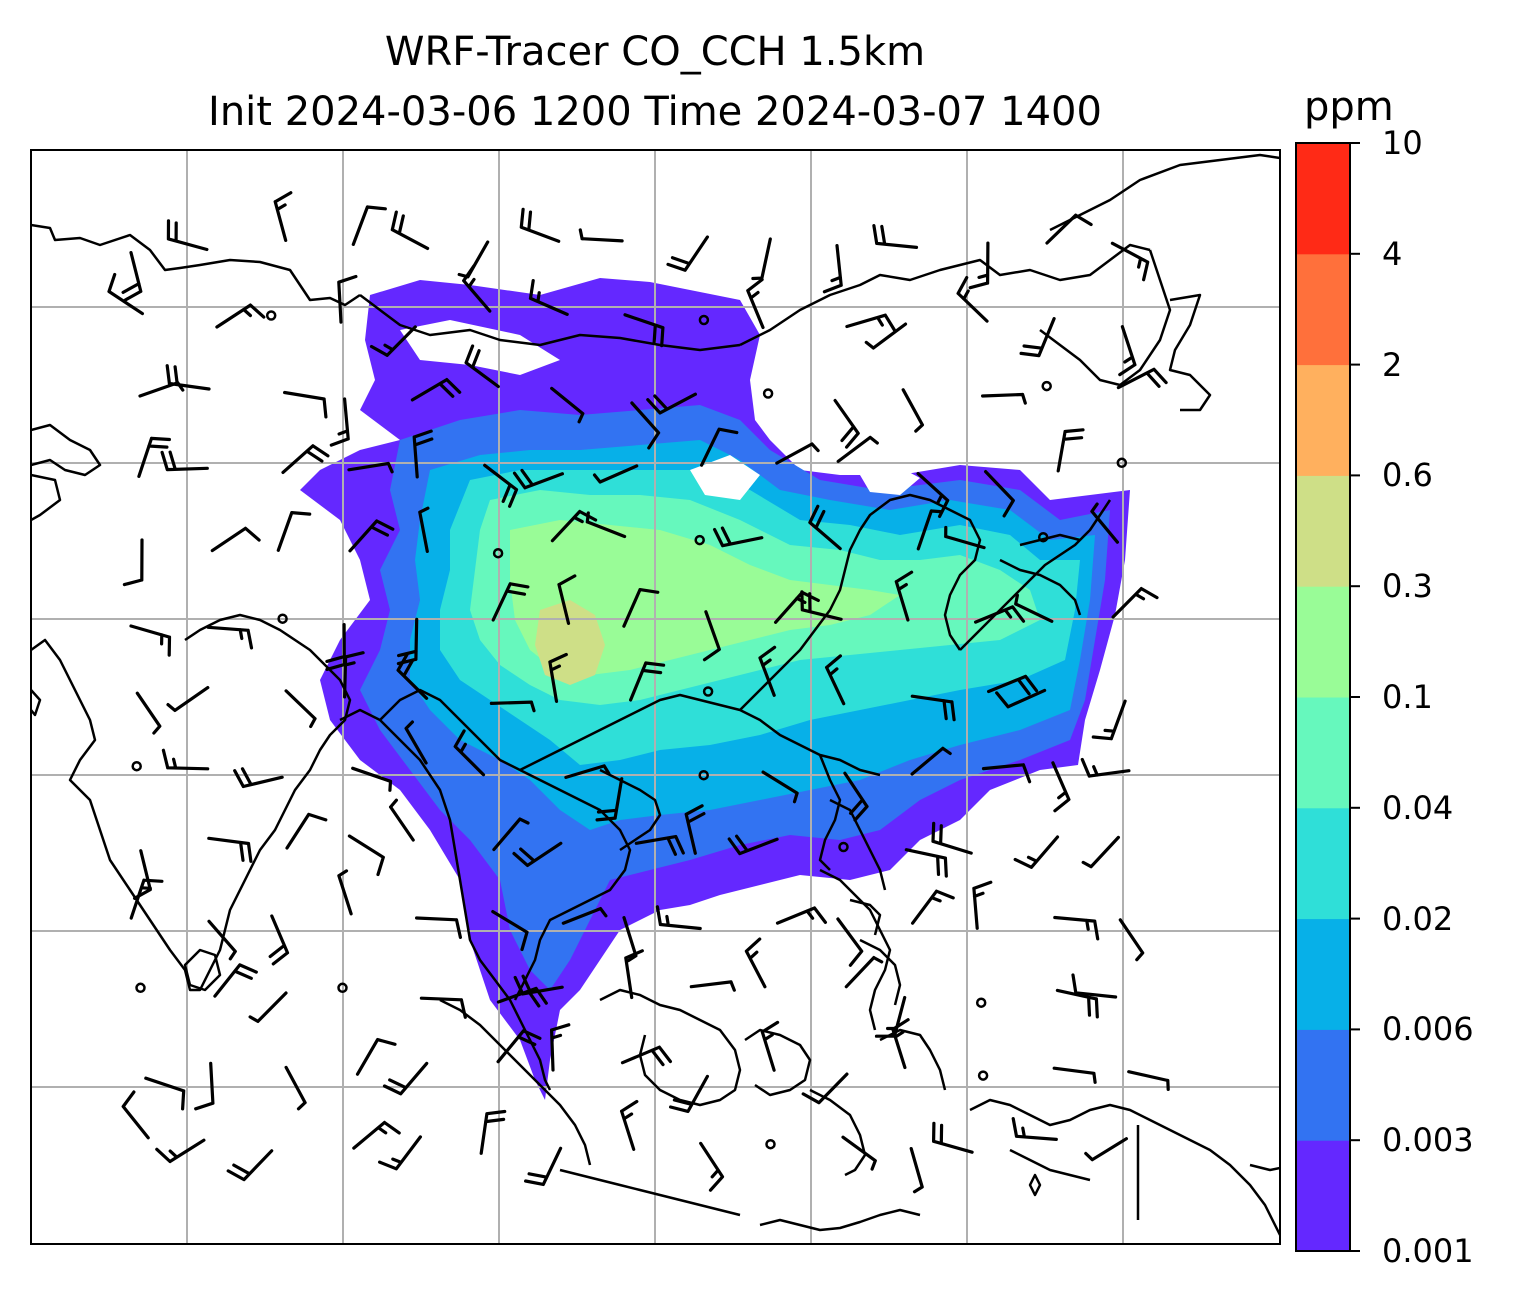  What do you see at coordinates (1349, 107) in the screenshot?
I see `colorbar-units: ppm` at bounding box center [1349, 107].